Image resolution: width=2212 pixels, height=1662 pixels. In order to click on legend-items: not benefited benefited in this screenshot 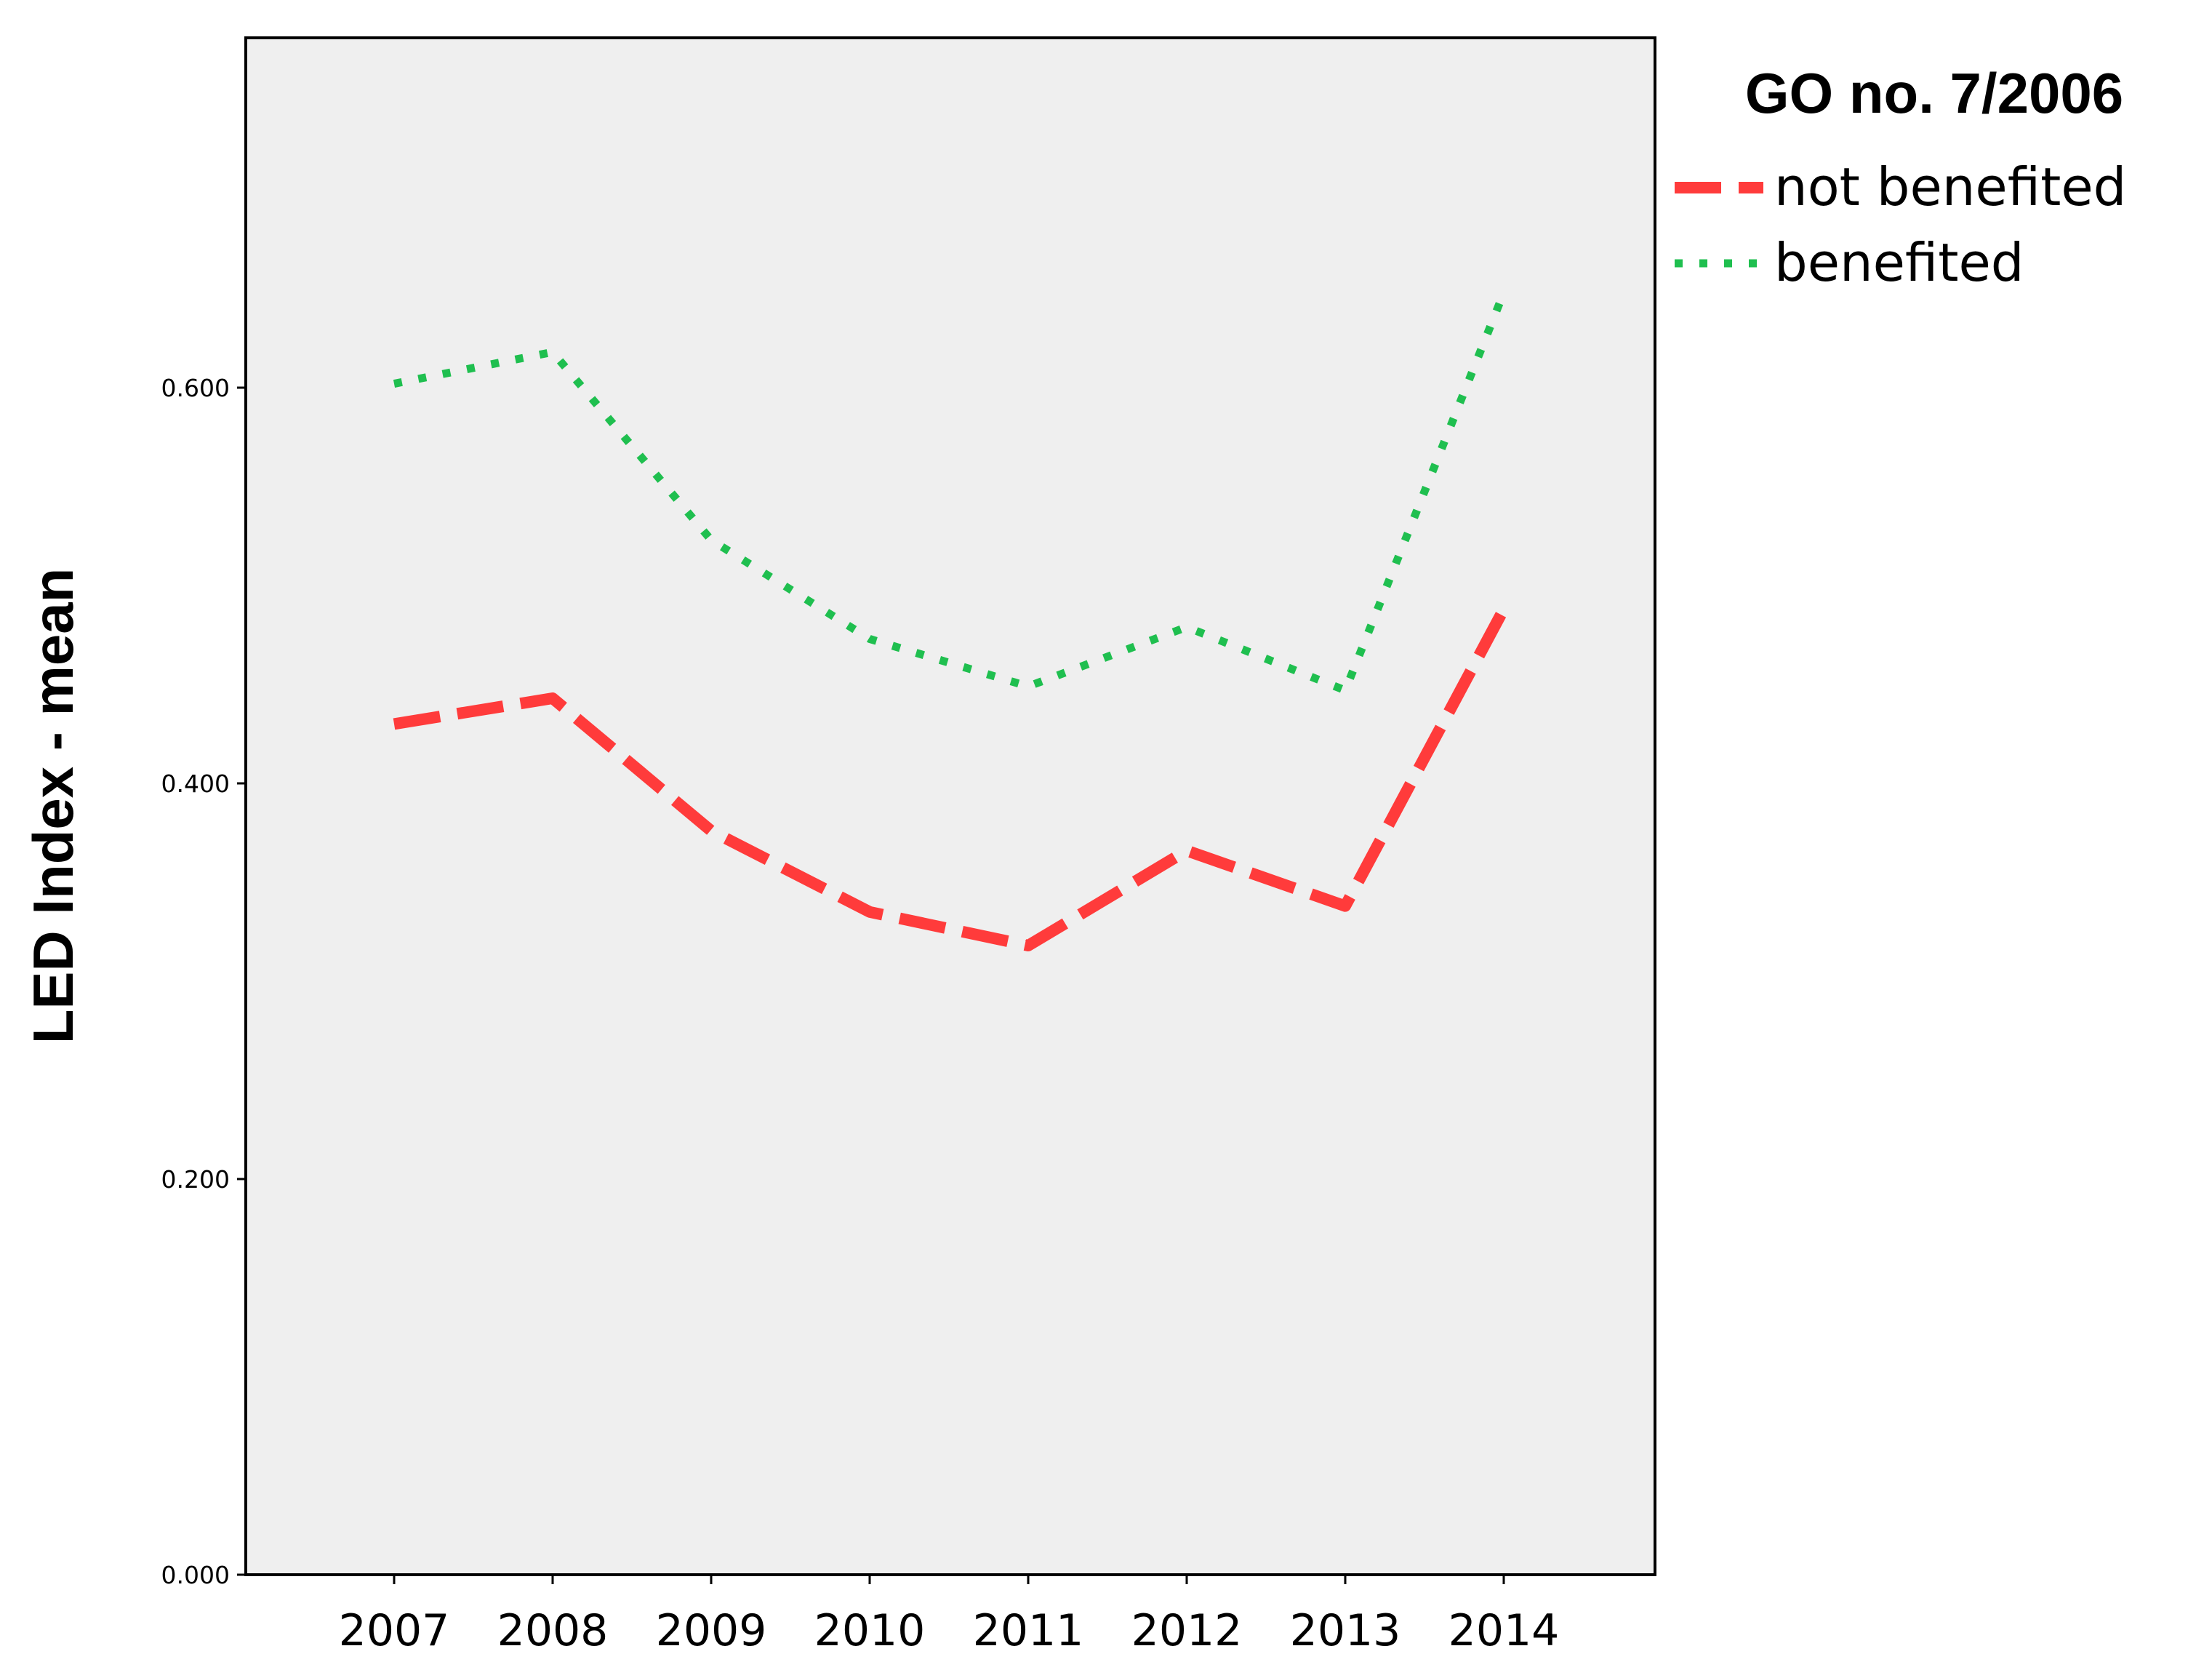, I will do `click(1901, 224)`.